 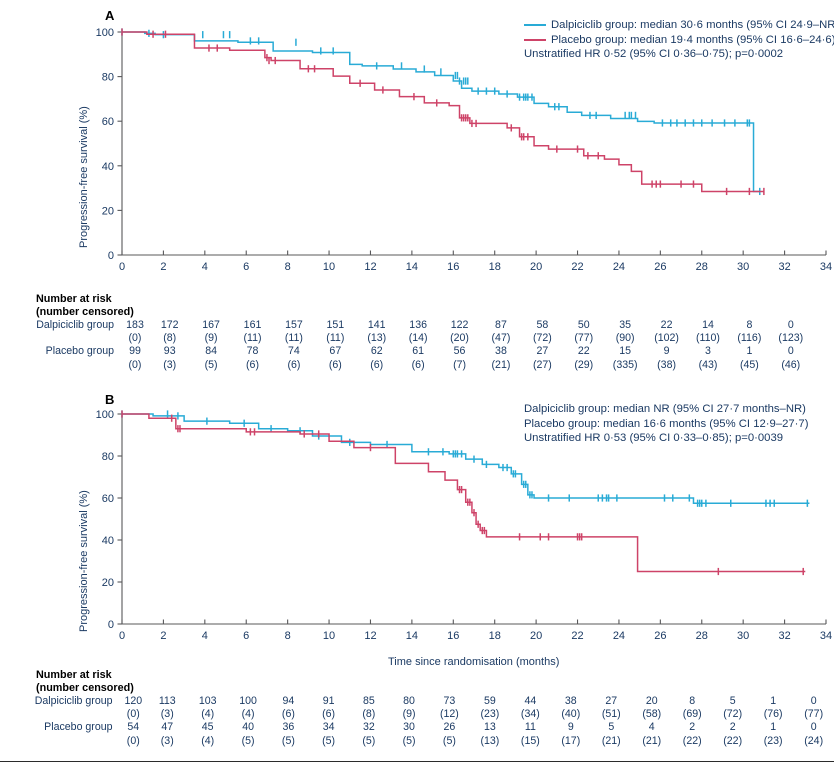 I want to click on svg-text: 22, so click(x=577, y=636).